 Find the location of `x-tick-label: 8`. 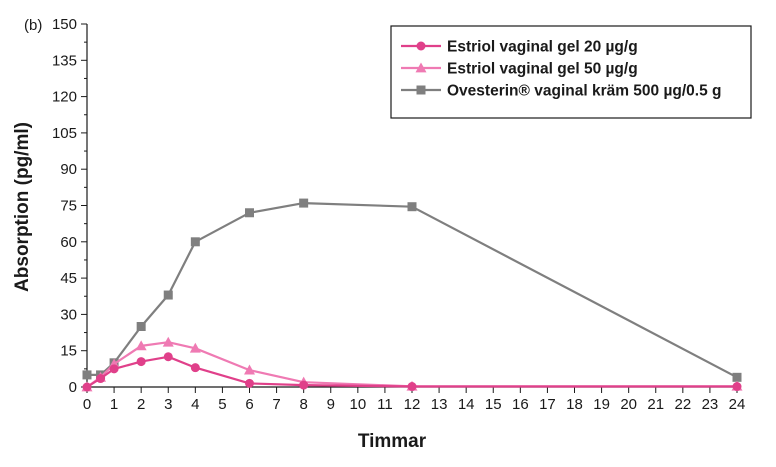

x-tick-label: 8 is located at coordinates (303, 404).